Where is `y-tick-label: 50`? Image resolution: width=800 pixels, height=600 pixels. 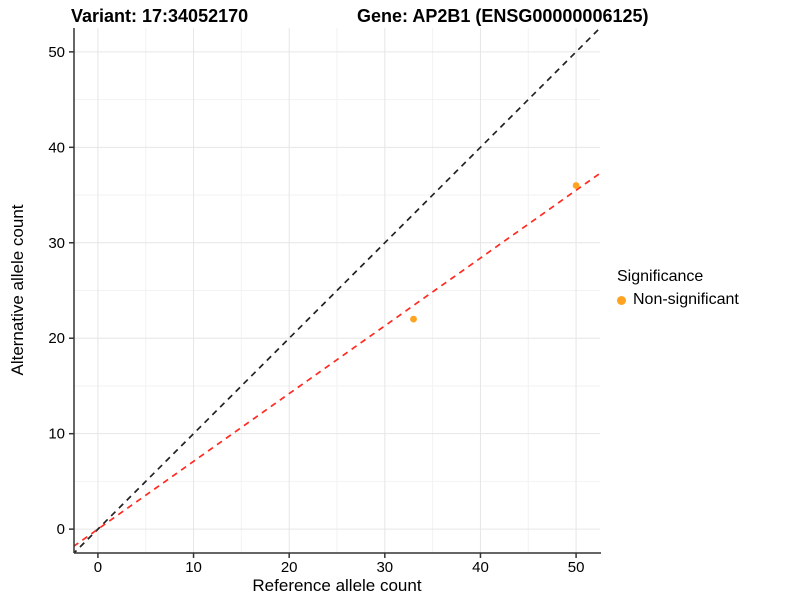
y-tick-label: 50 is located at coordinates (56, 52).